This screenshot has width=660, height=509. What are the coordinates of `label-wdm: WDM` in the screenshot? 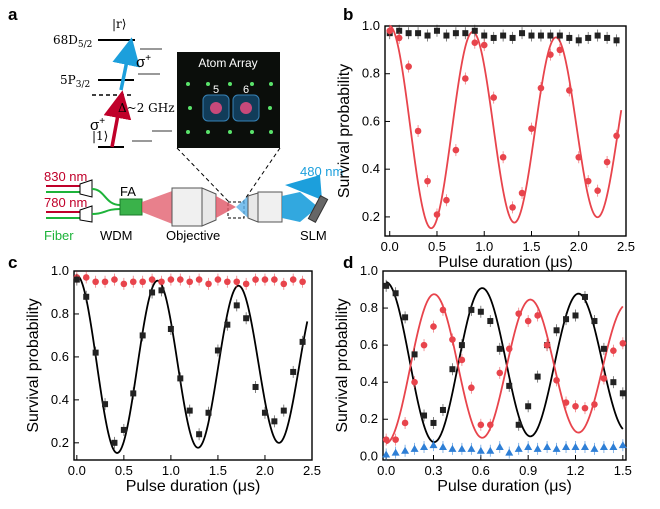 It's located at (116, 235).